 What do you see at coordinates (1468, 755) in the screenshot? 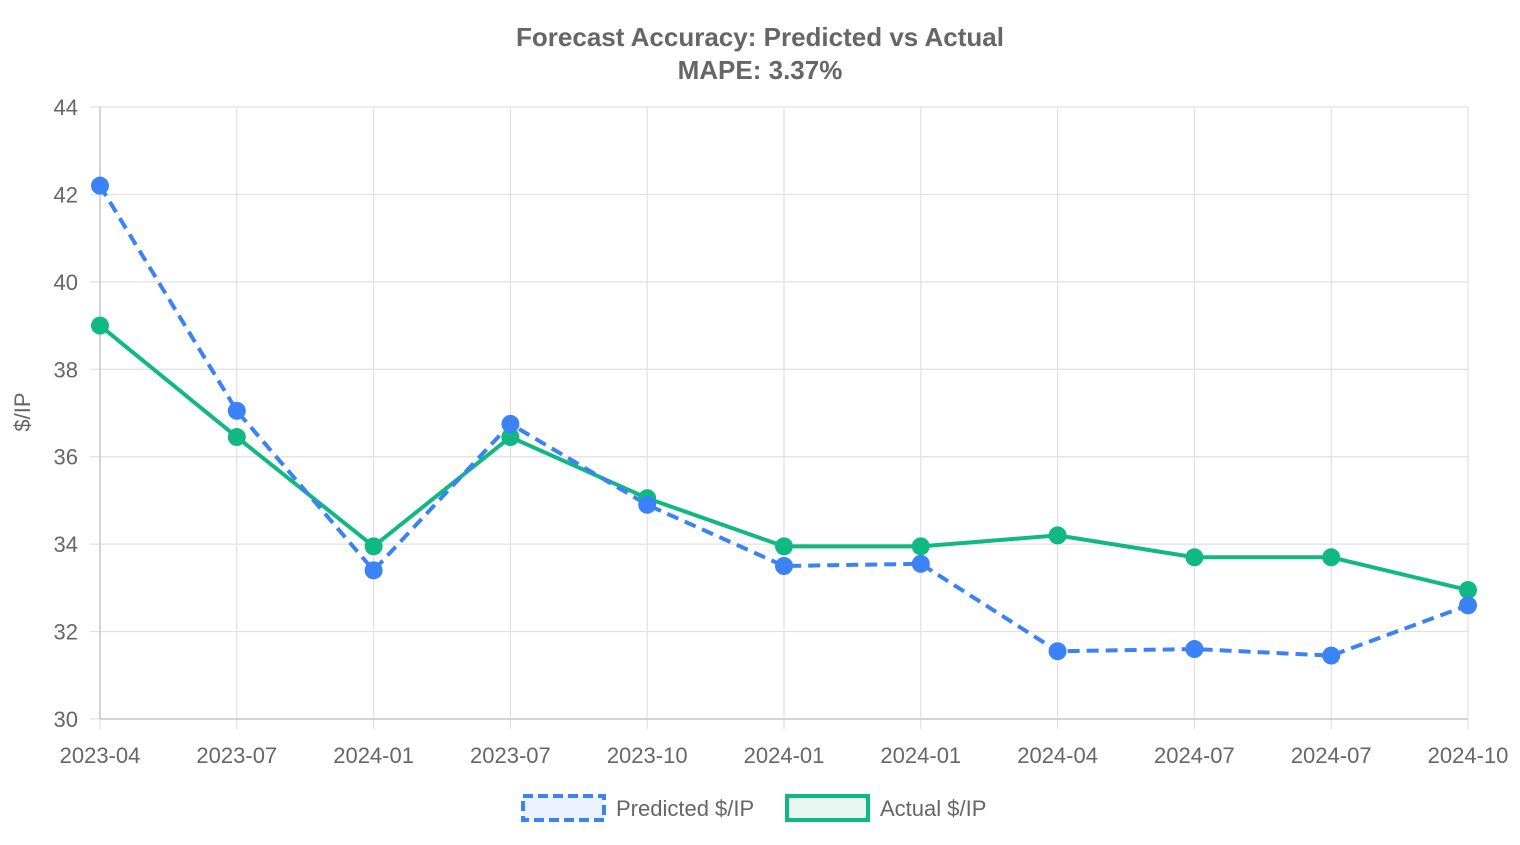
I see `x-tick-label: 2024-10` at bounding box center [1468, 755].